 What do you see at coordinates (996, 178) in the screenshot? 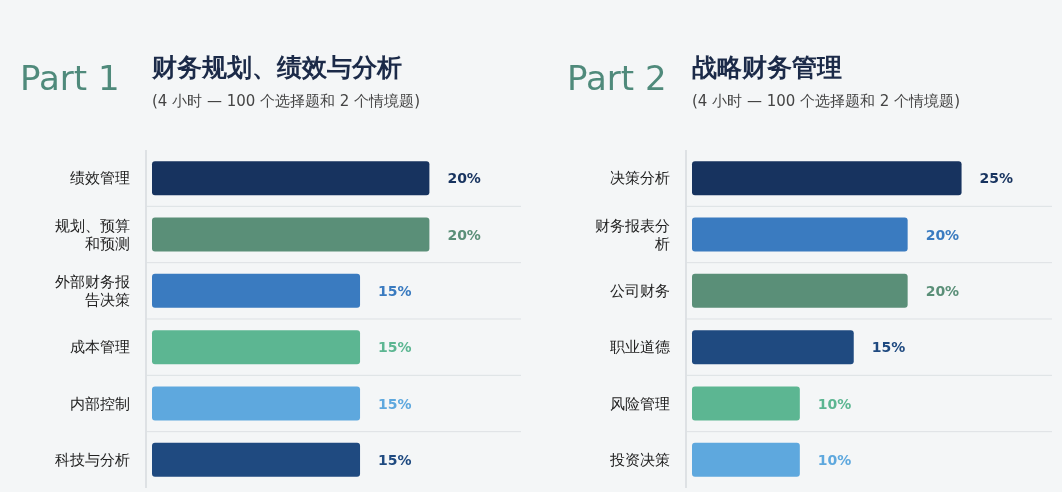
I see `data-label: 25%` at bounding box center [996, 178].